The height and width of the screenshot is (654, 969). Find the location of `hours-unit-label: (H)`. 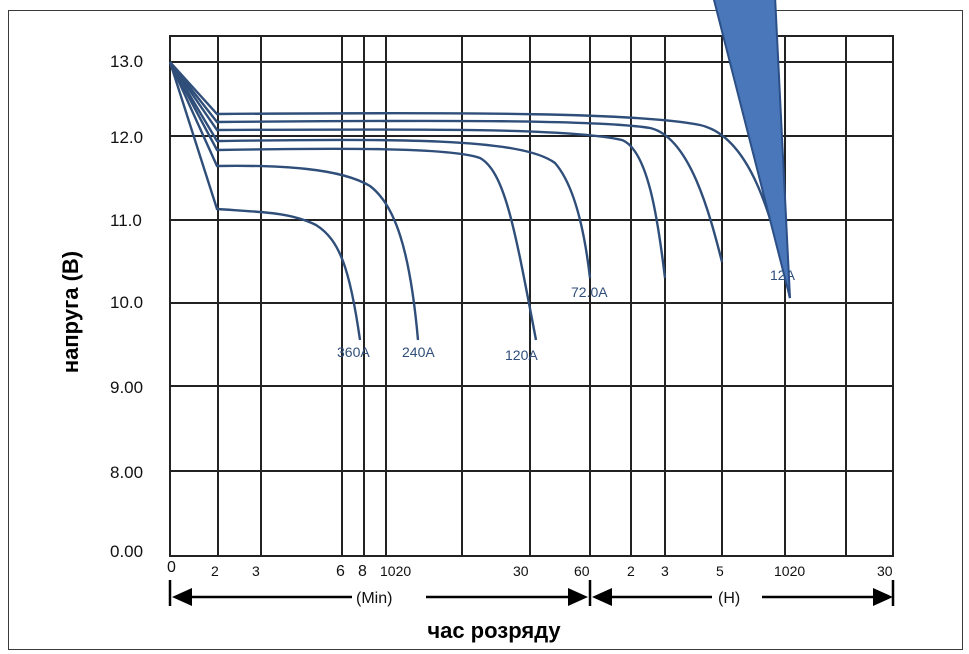

hours-unit-label: (H) is located at coordinates (729, 598).